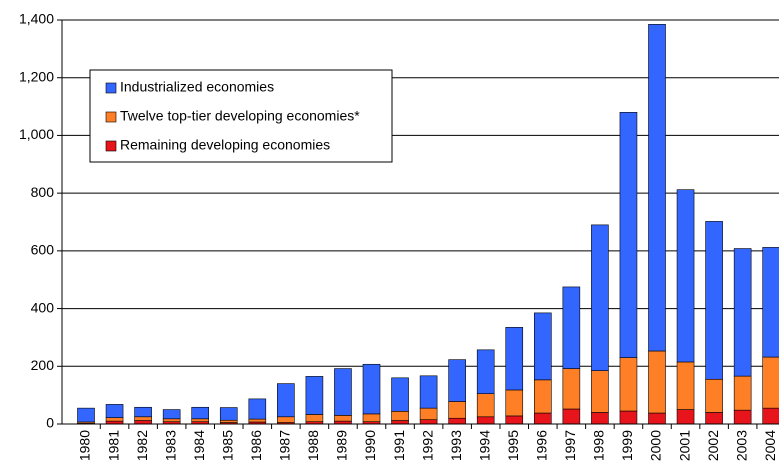 The height and width of the screenshot is (473, 779). I want to click on legend-label: Remaining developing economies, so click(225, 145).